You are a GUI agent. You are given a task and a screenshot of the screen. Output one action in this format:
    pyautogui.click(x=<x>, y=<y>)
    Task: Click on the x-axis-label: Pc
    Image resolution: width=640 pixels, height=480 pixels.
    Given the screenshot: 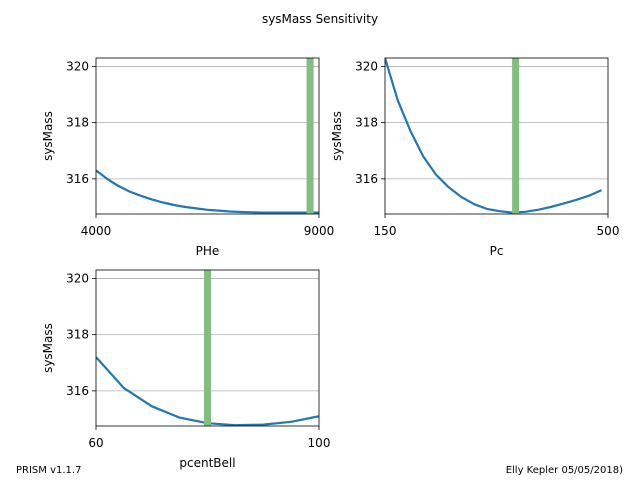 What is the action you would take?
    pyautogui.click(x=497, y=251)
    